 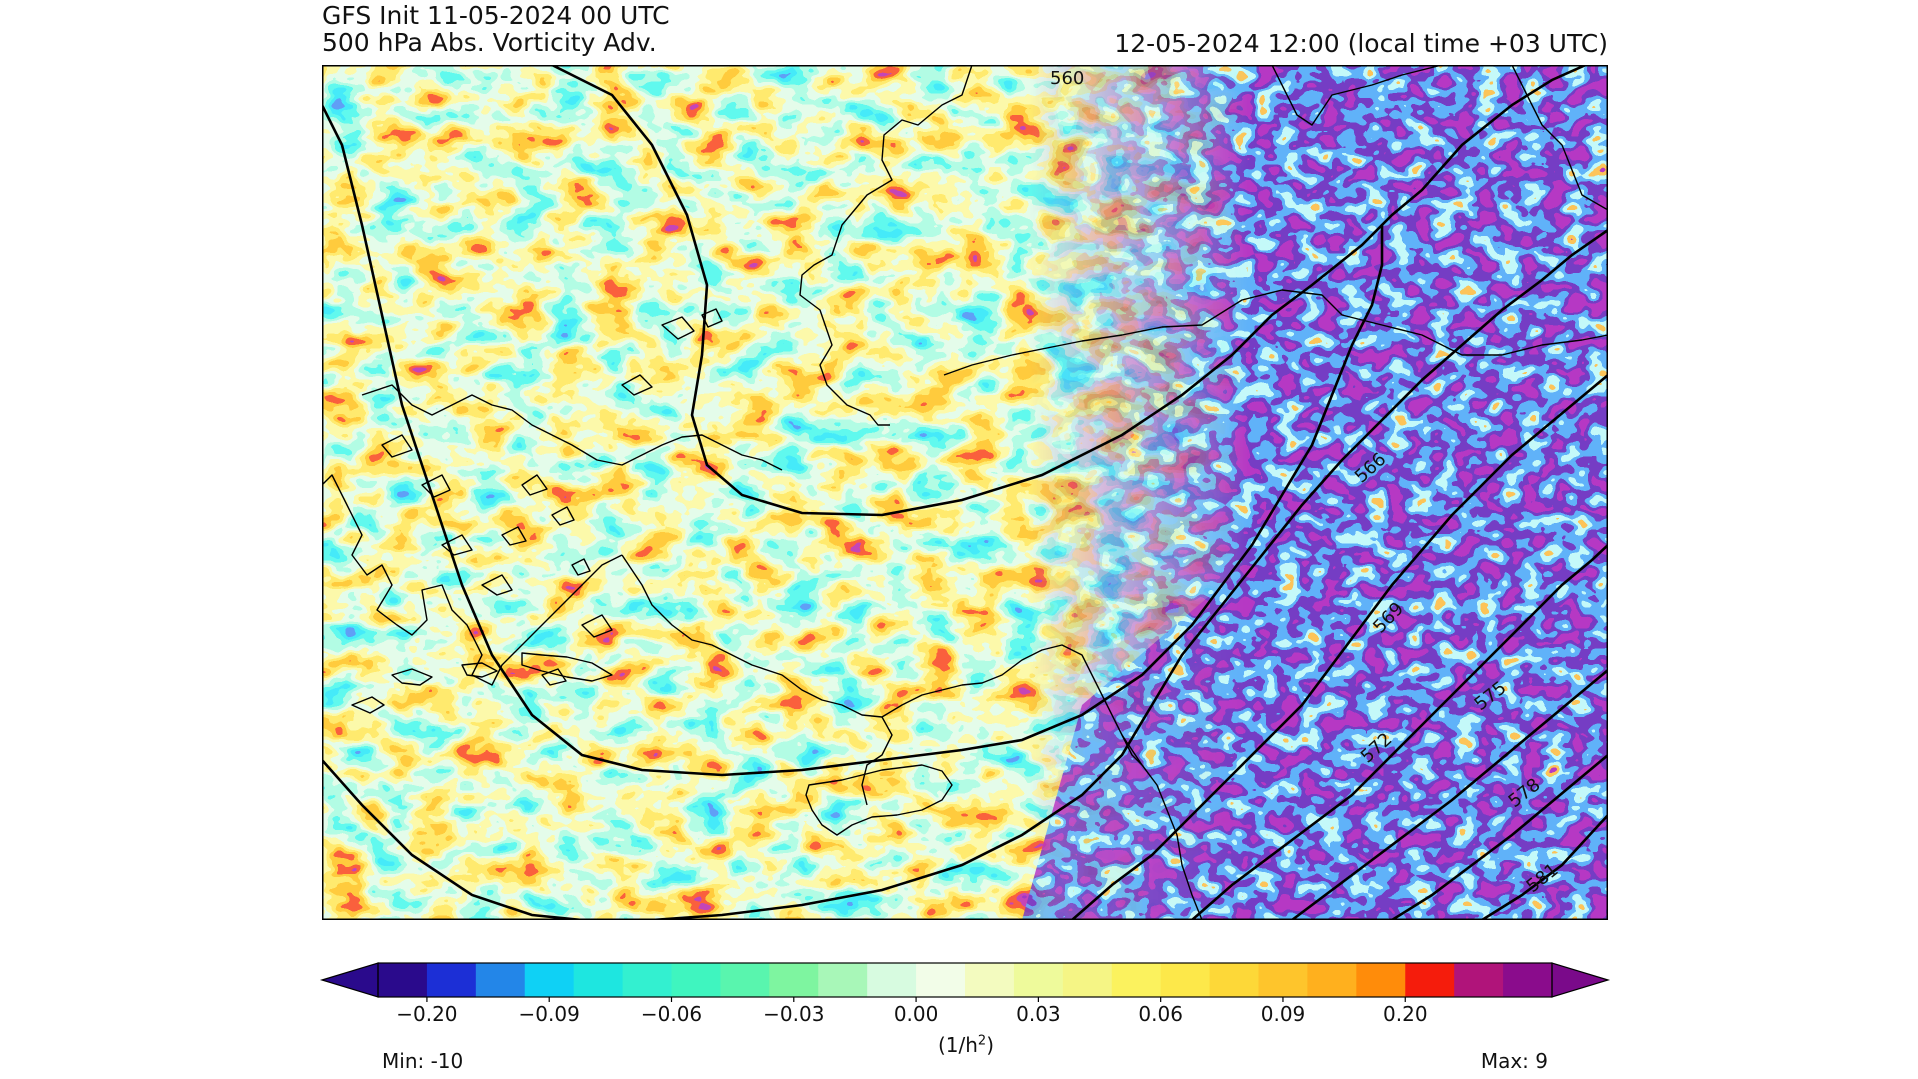 What do you see at coordinates (349, 980) in the screenshot?
I see `colorbar-extend-low` at bounding box center [349, 980].